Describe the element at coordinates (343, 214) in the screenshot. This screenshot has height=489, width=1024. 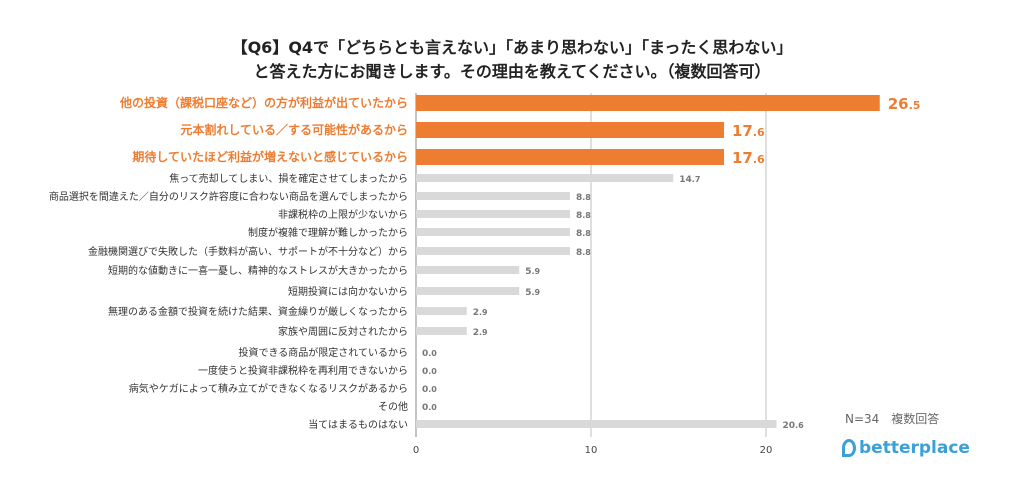
I see `category-label: 非課税枠の上限が少ないから` at that location.